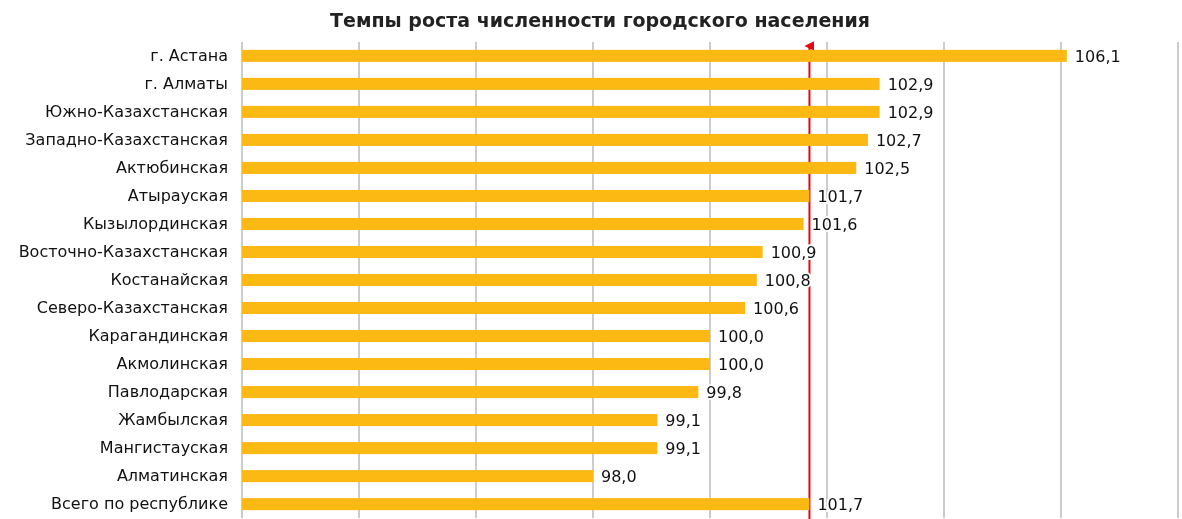 This screenshot has width=1182, height=519. I want to click on y-tick-label: Карагандинская, so click(158, 336).